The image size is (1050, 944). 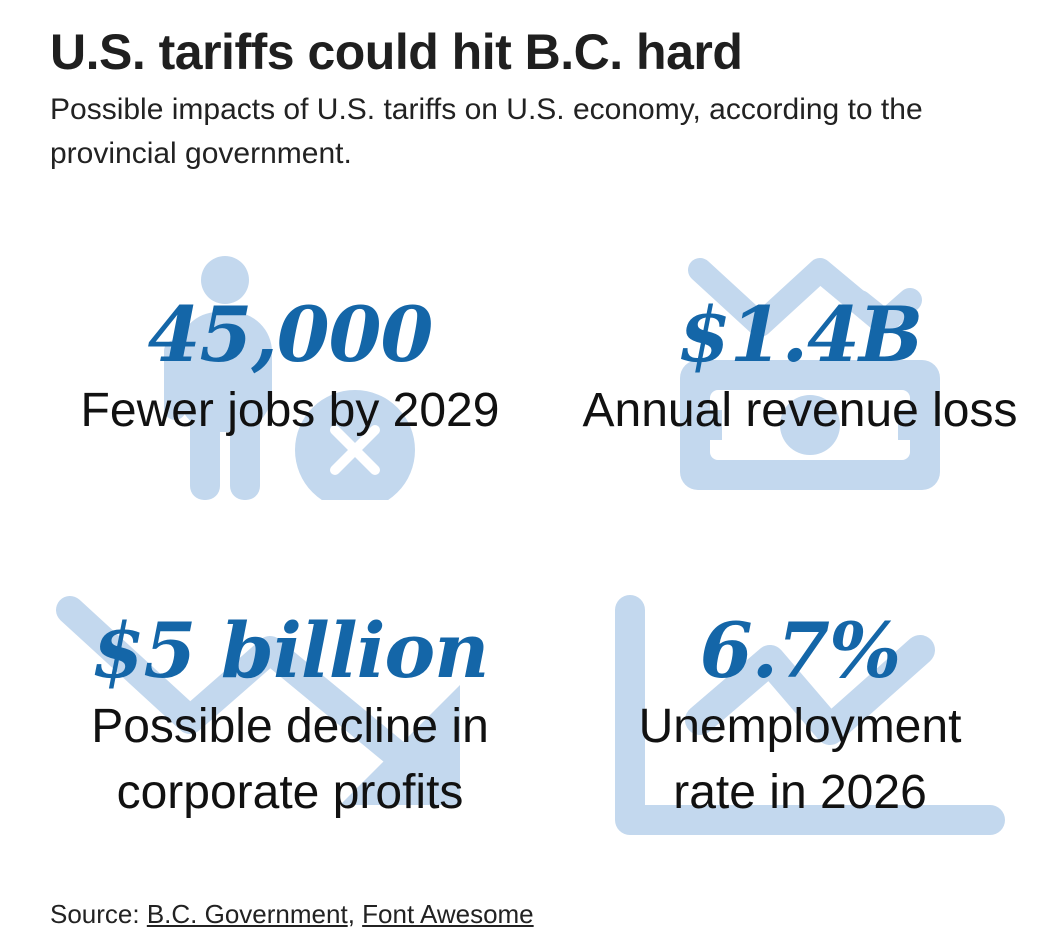 I want to click on source-prefix: Source:, so click(x=98, y=914).